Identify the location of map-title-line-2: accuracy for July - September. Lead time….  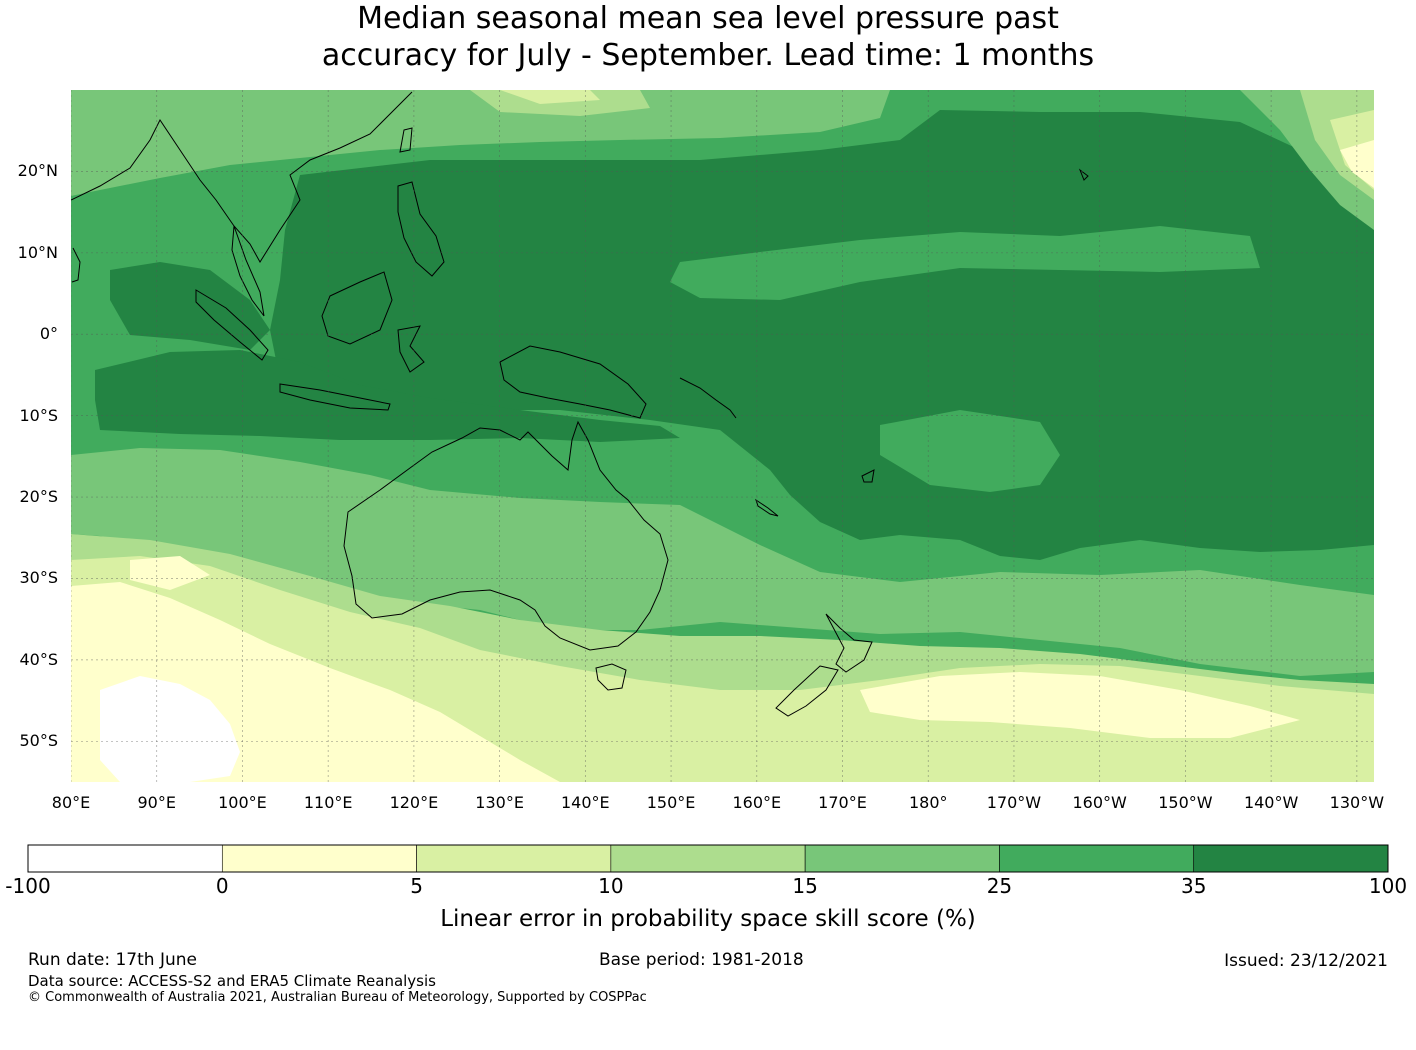
(708, 55).